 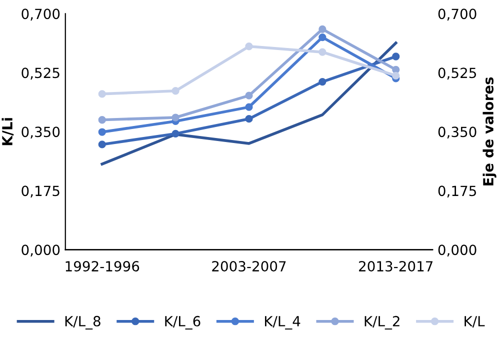 What do you see at coordinates (457, 132) in the screenshot?
I see `y2-tick-label: 0,350` at bounding box center [457, 132].